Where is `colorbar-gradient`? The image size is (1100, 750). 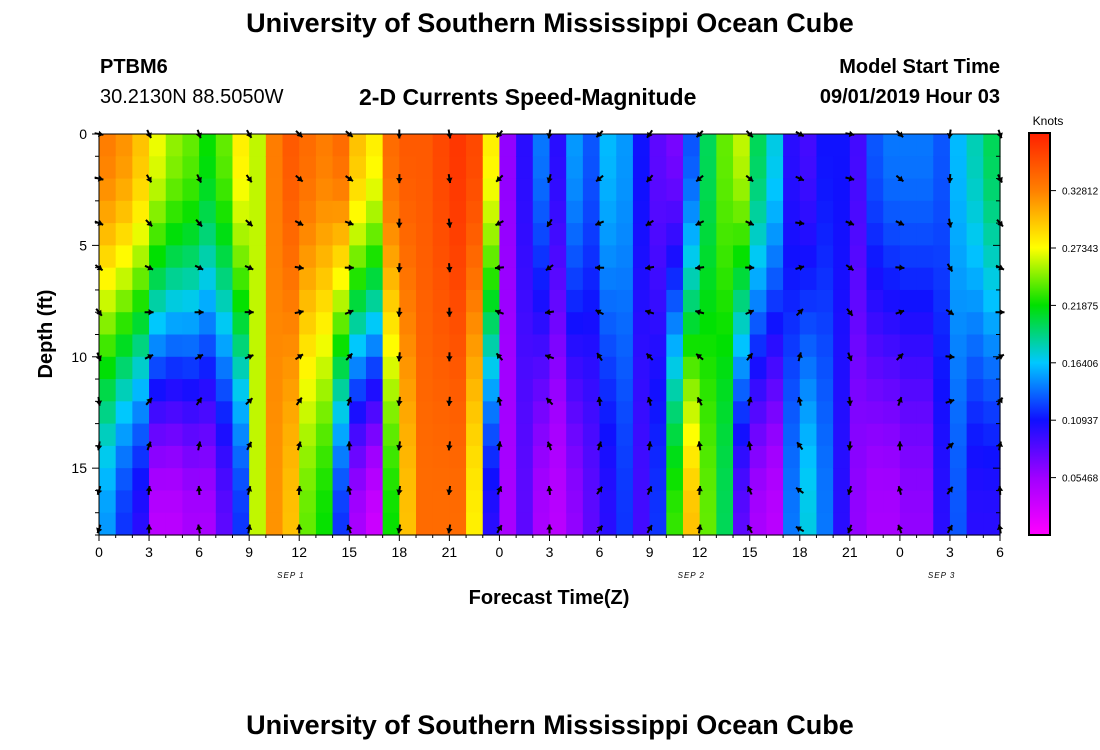 colorbar-gradient is located at coordinates (1039, 334).